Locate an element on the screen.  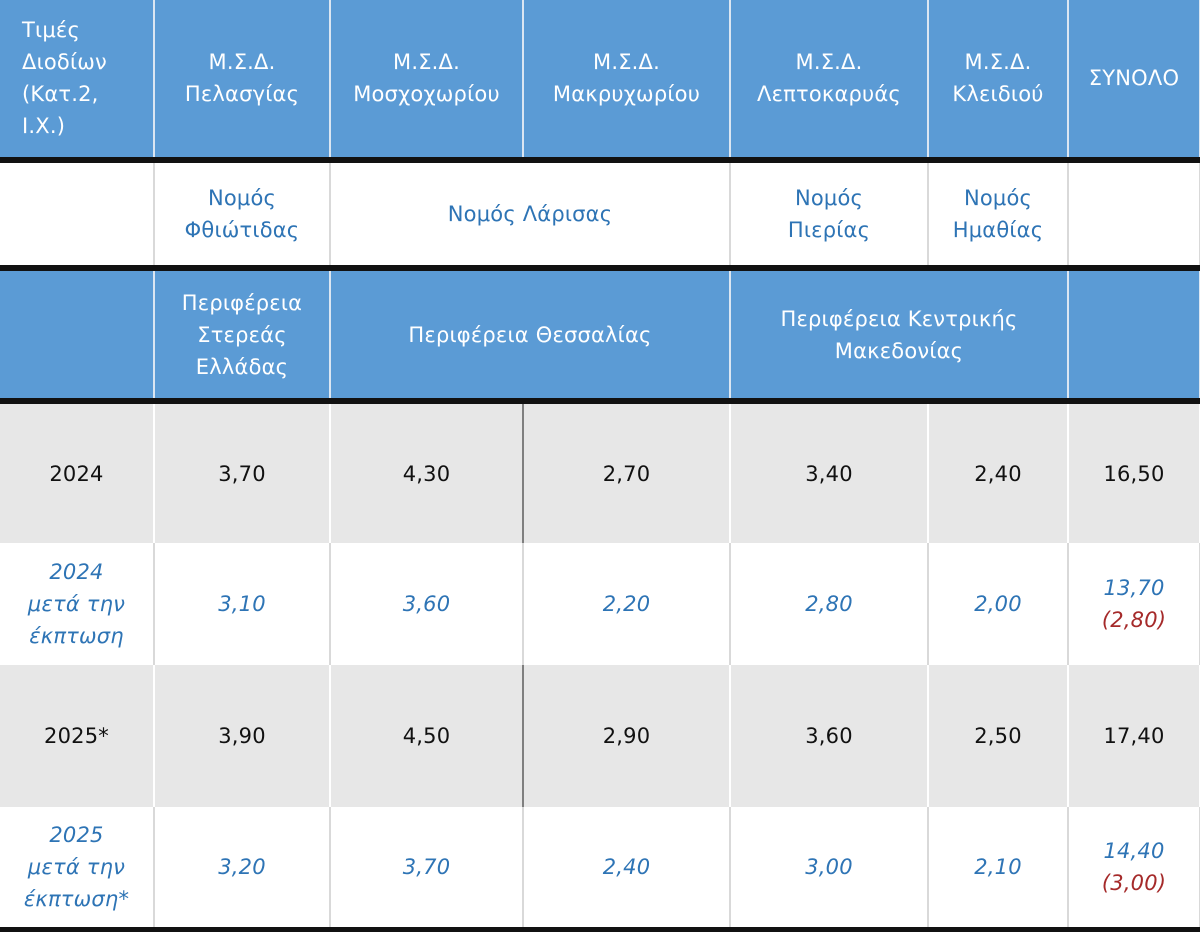
price-cell: 2,10 is located at coordinates (998, 869).